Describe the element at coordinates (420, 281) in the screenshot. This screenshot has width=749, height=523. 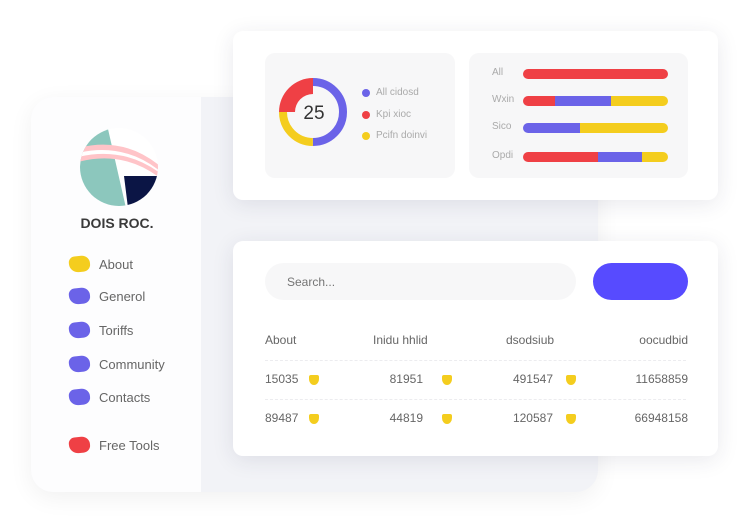
I see `search-input` at that location.